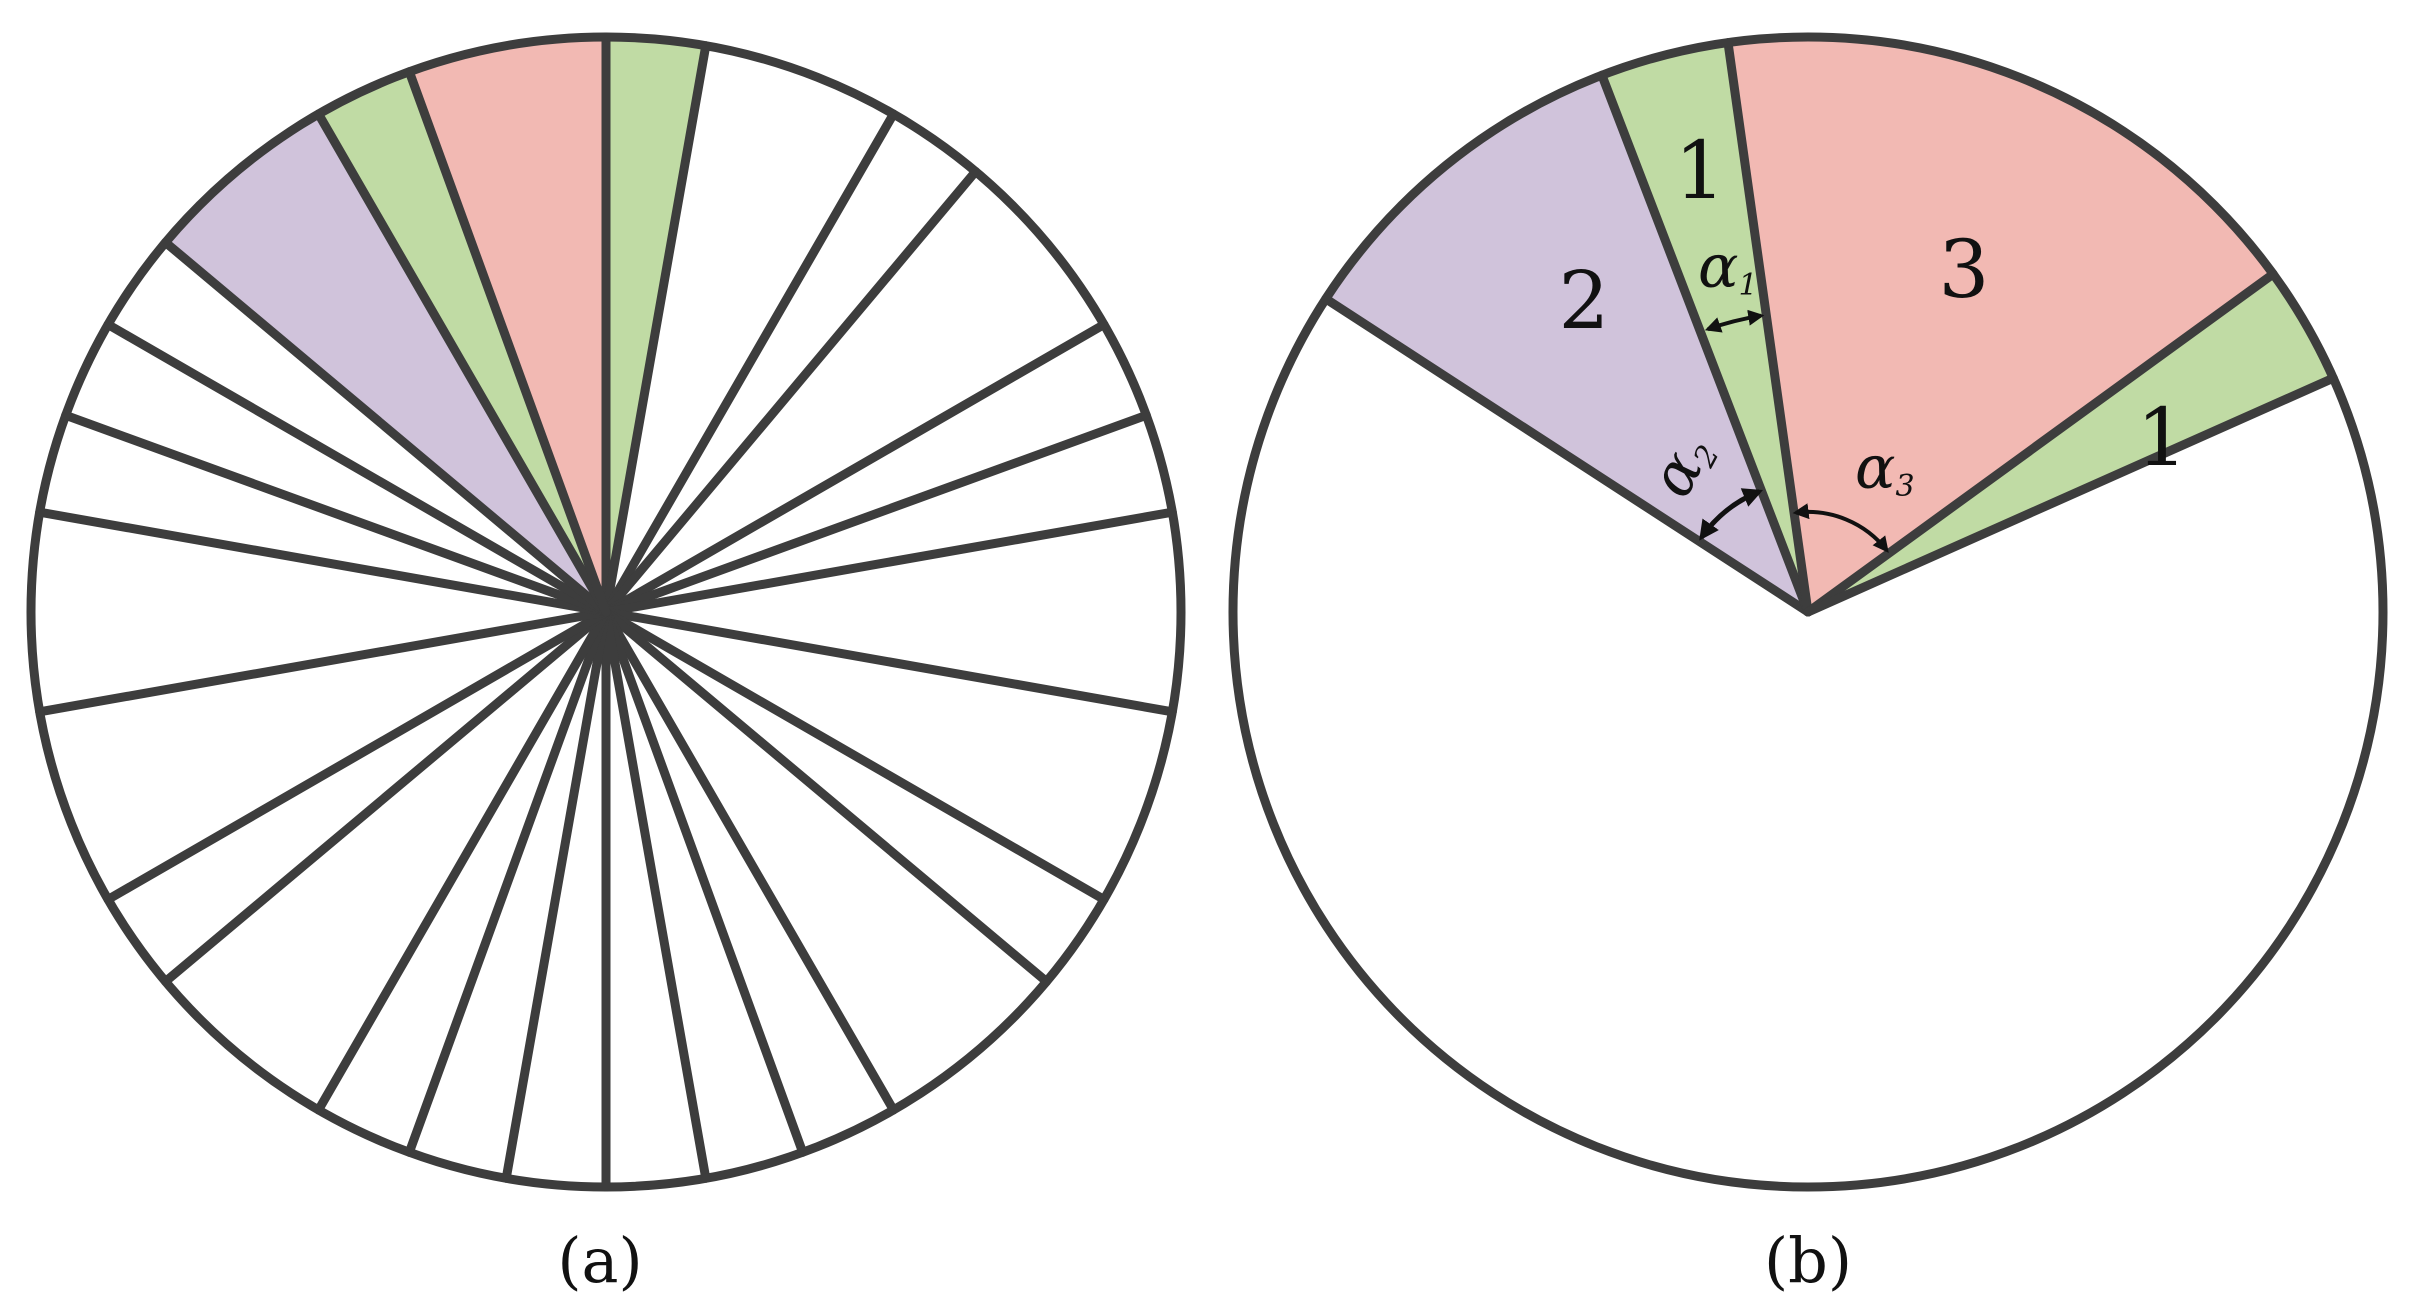 This screenshot has width=2409, height=1310. Describe the element at coordinates (1964, 269) in the screenshot. I see `region-label: 3` at that location.